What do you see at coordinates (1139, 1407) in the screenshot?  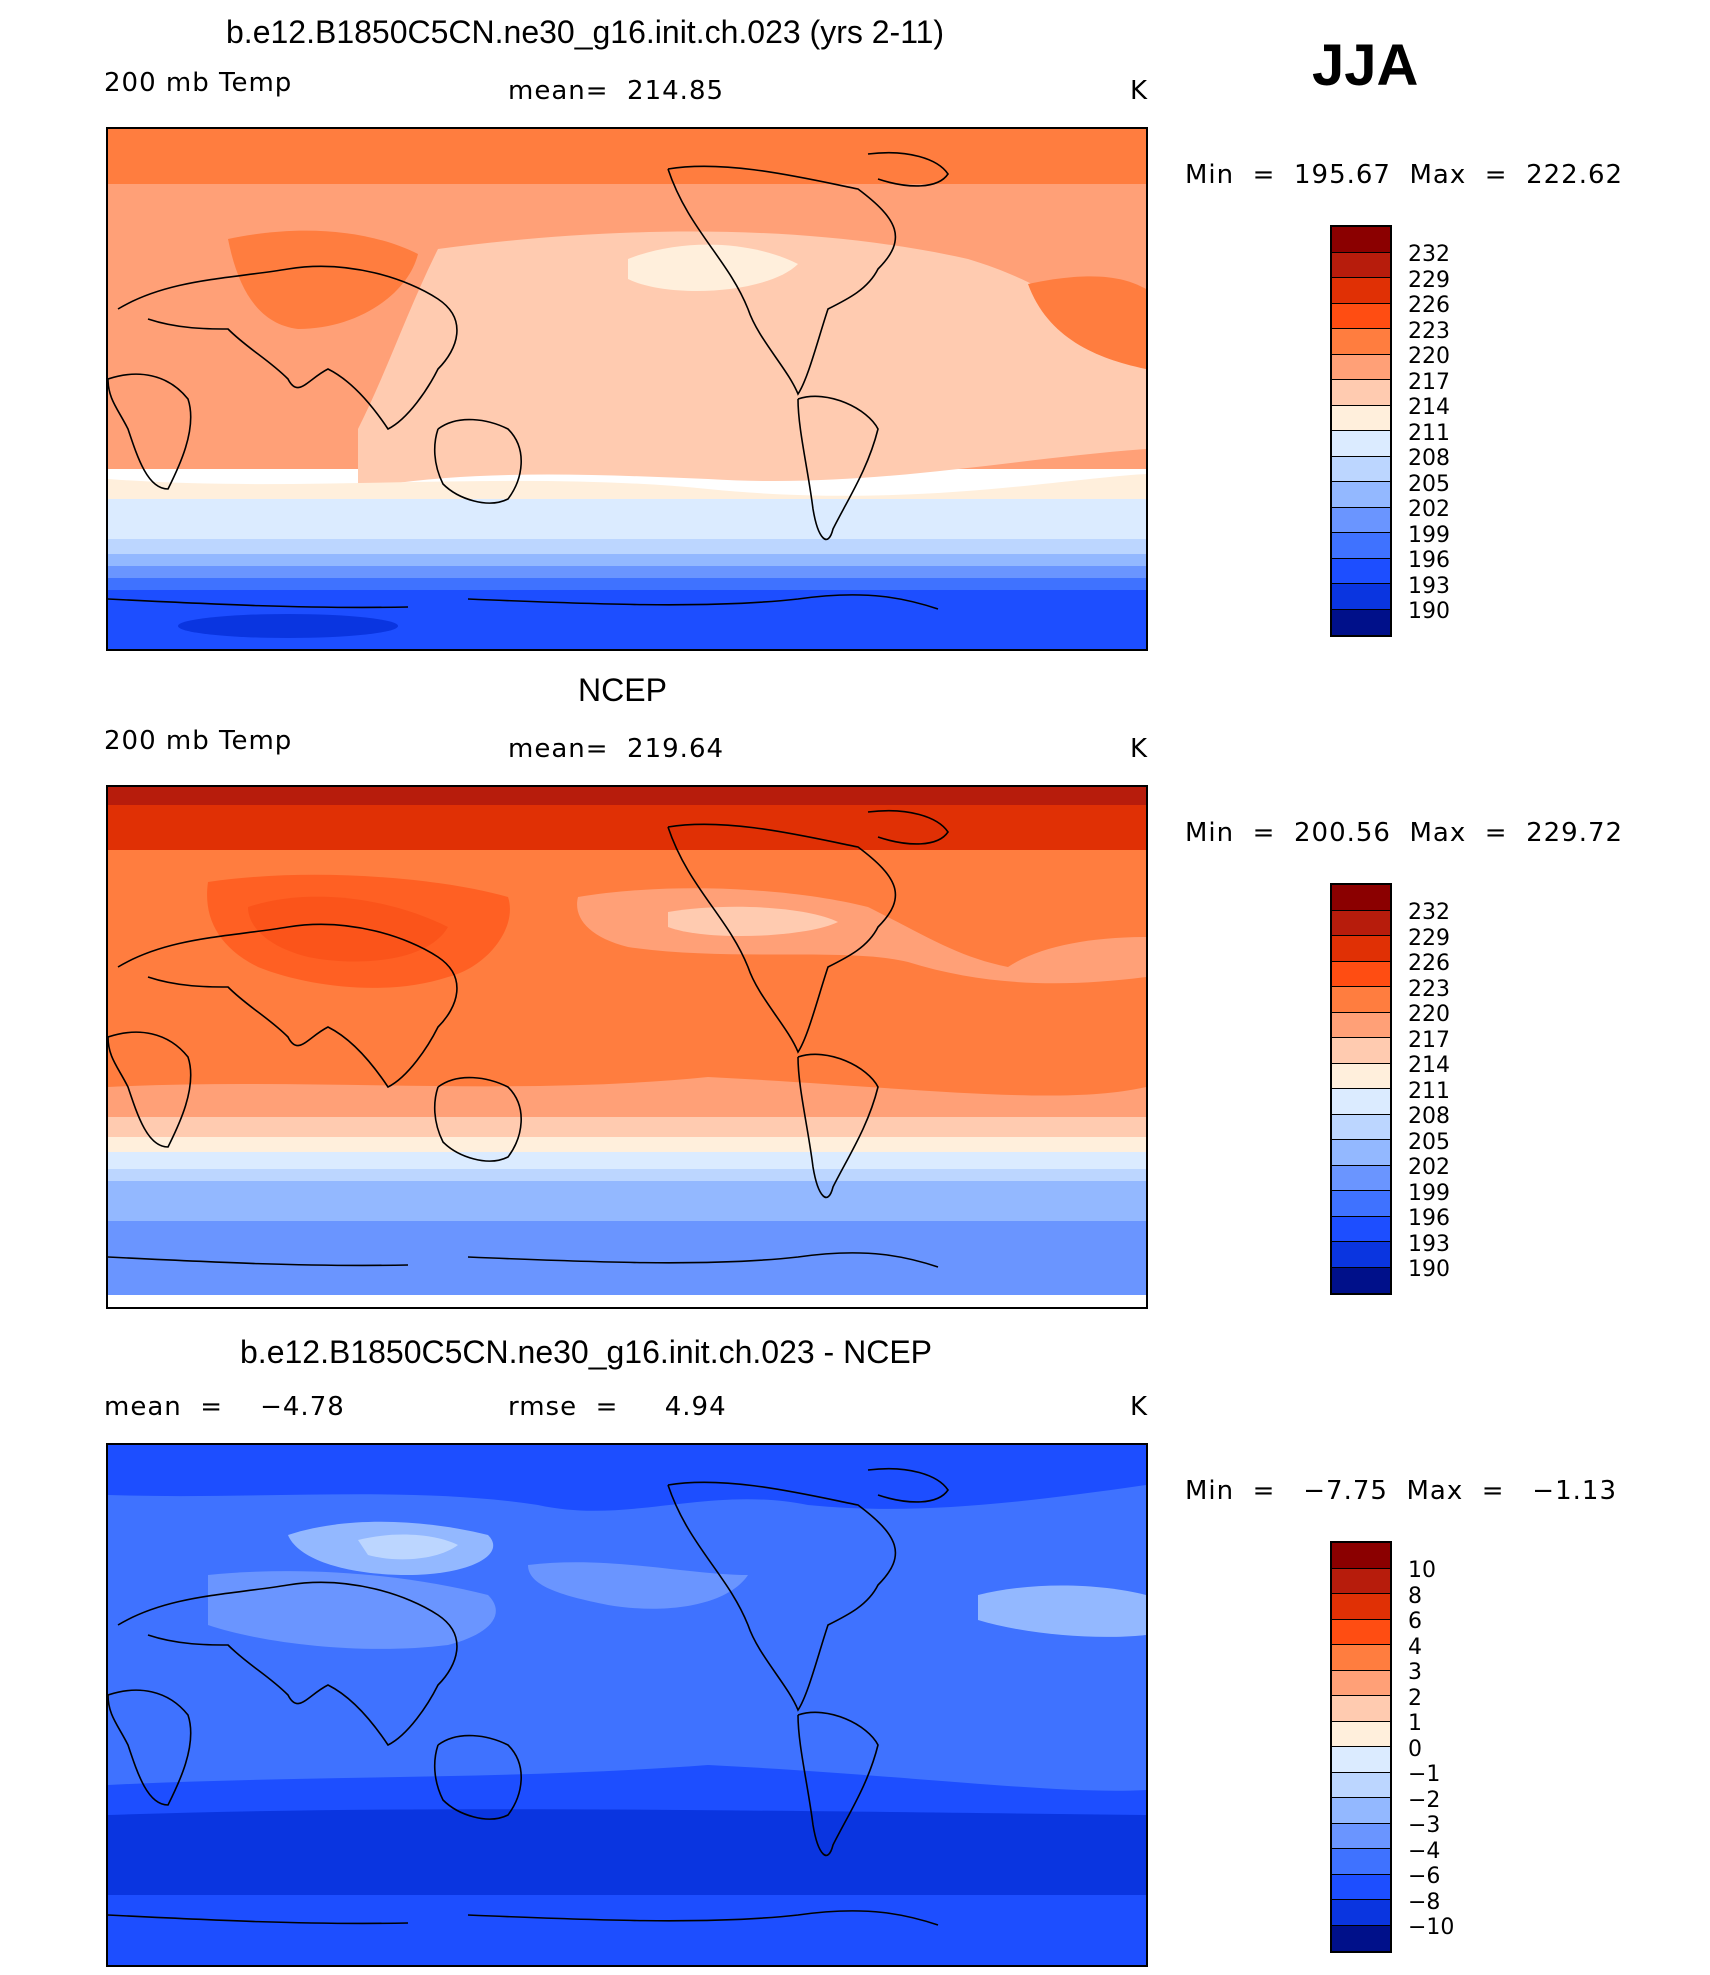 I see `panel3-units: K` at bounding box center [1139, 1407].